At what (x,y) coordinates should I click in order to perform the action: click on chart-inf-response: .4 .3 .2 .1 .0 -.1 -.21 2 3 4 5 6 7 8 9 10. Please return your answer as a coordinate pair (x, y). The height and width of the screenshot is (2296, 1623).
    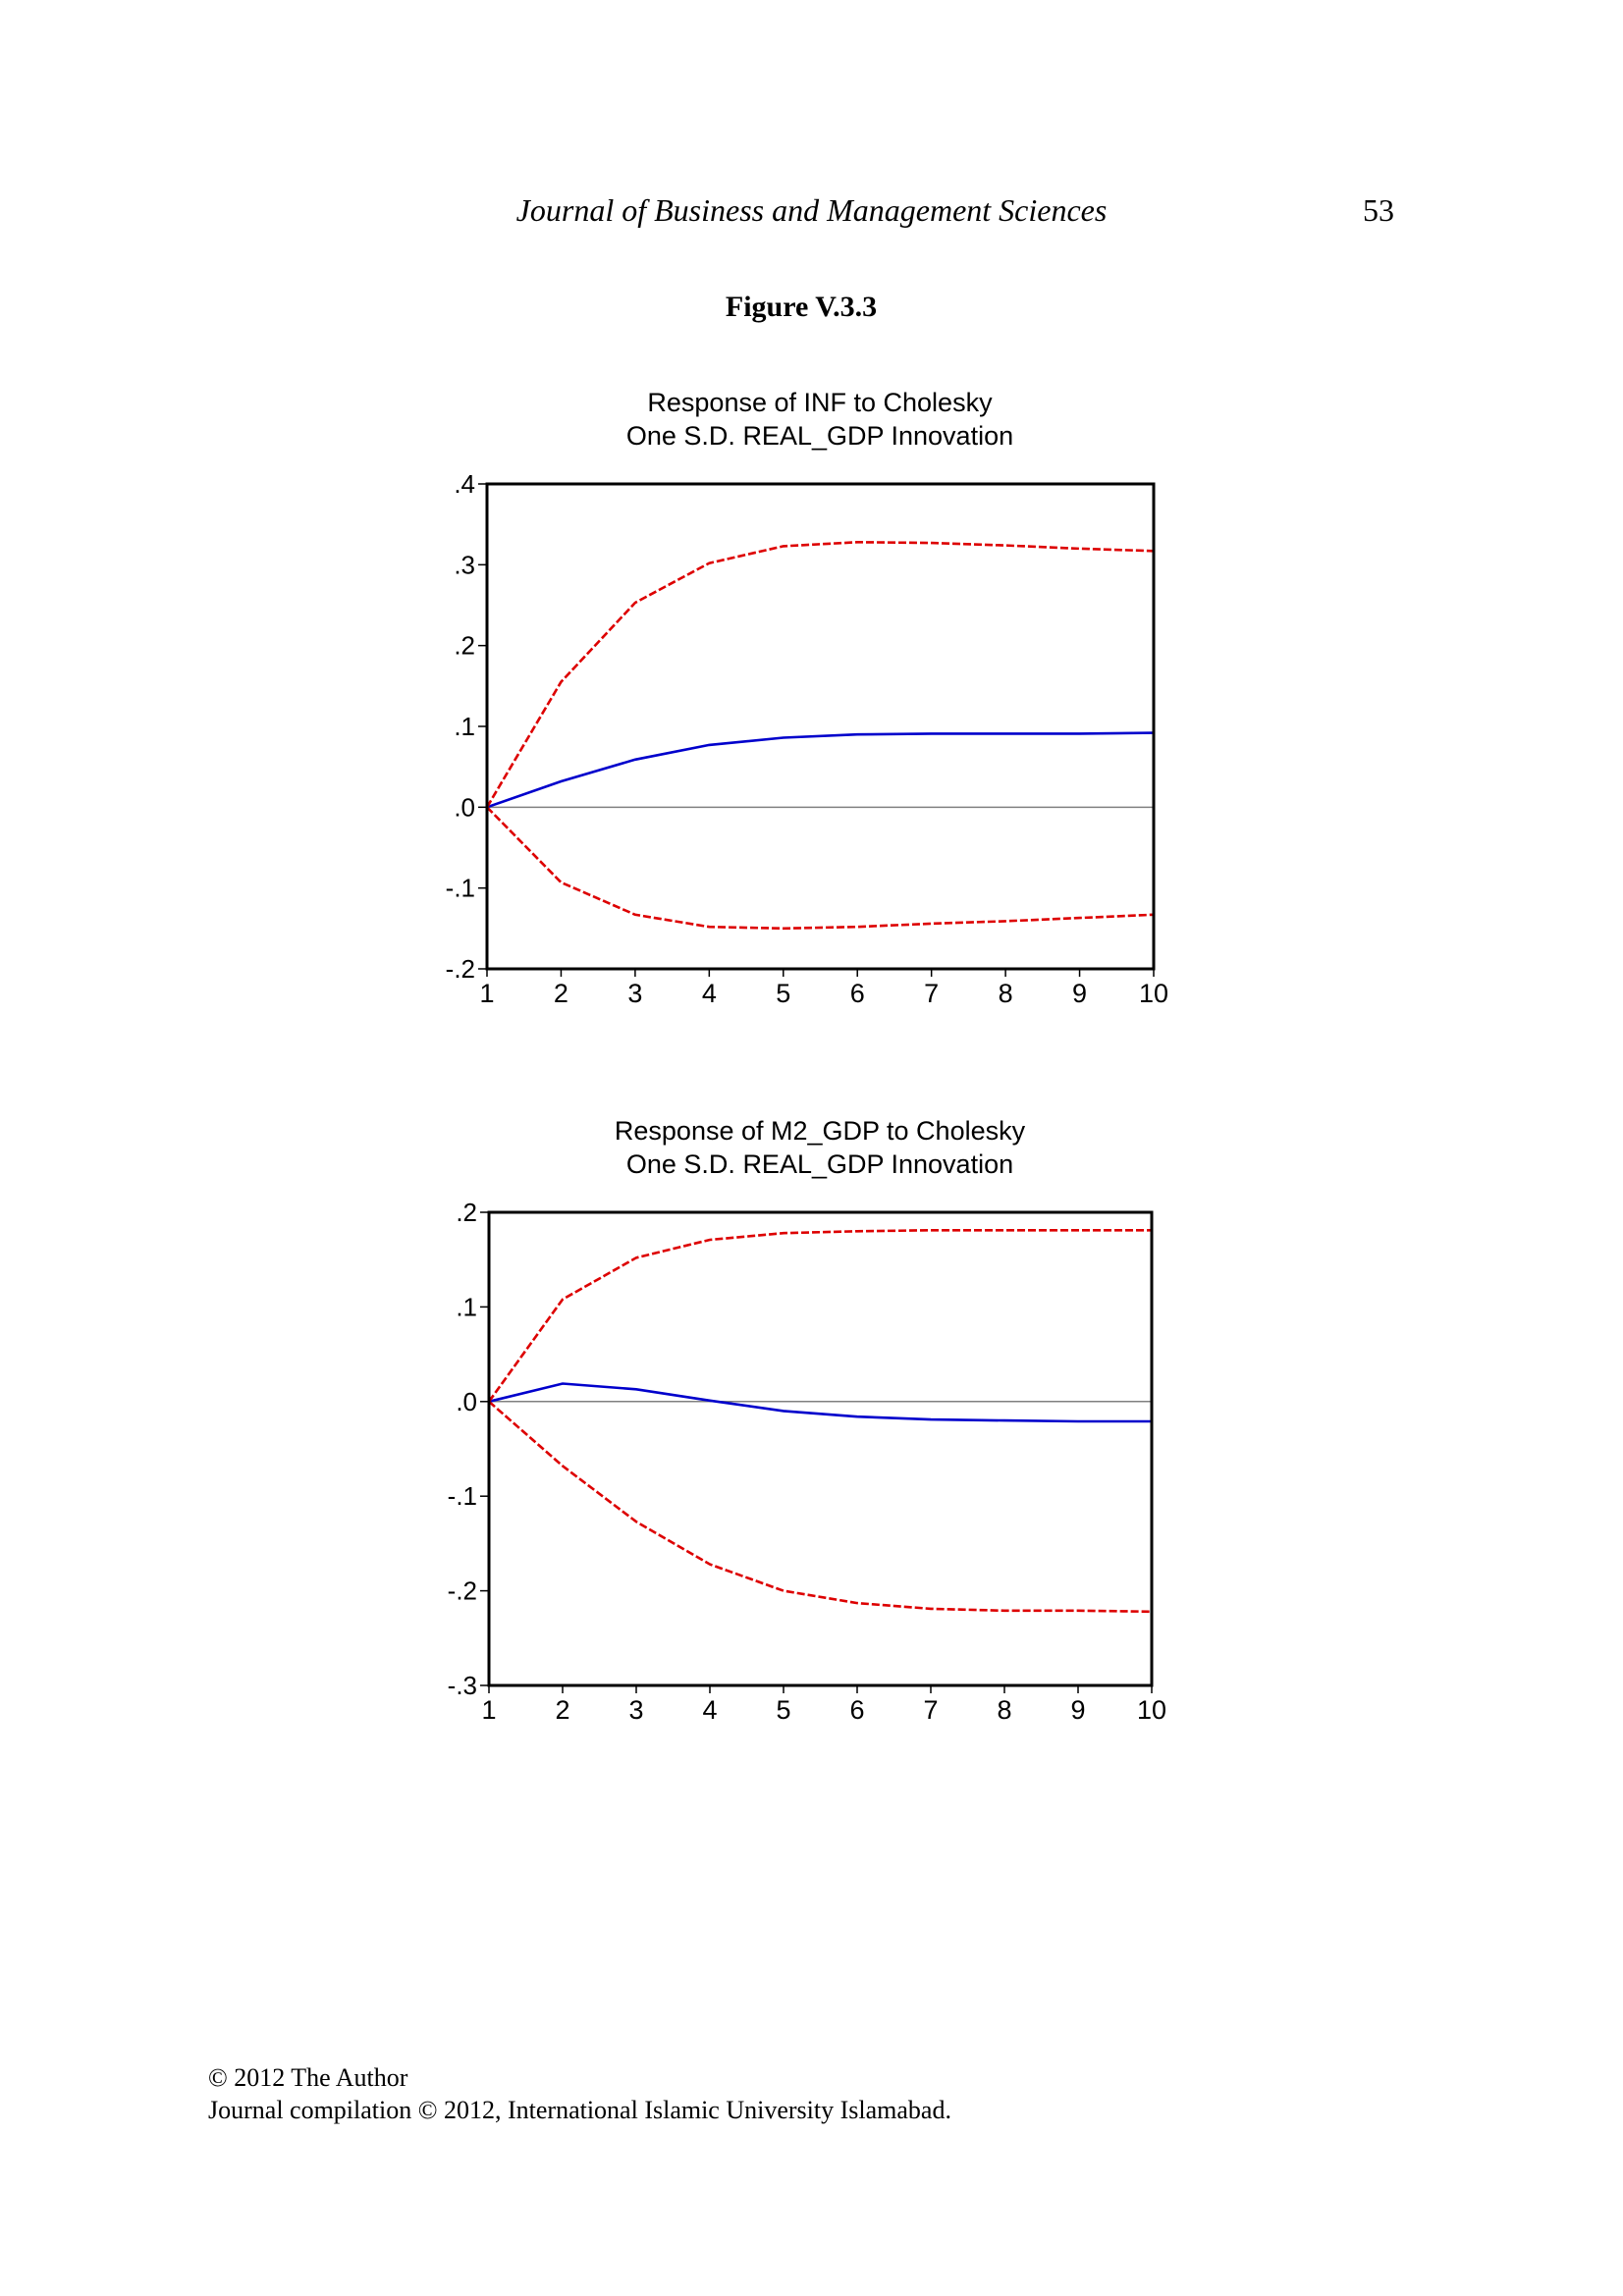
    Looking at the image, I should click on (807, 738).